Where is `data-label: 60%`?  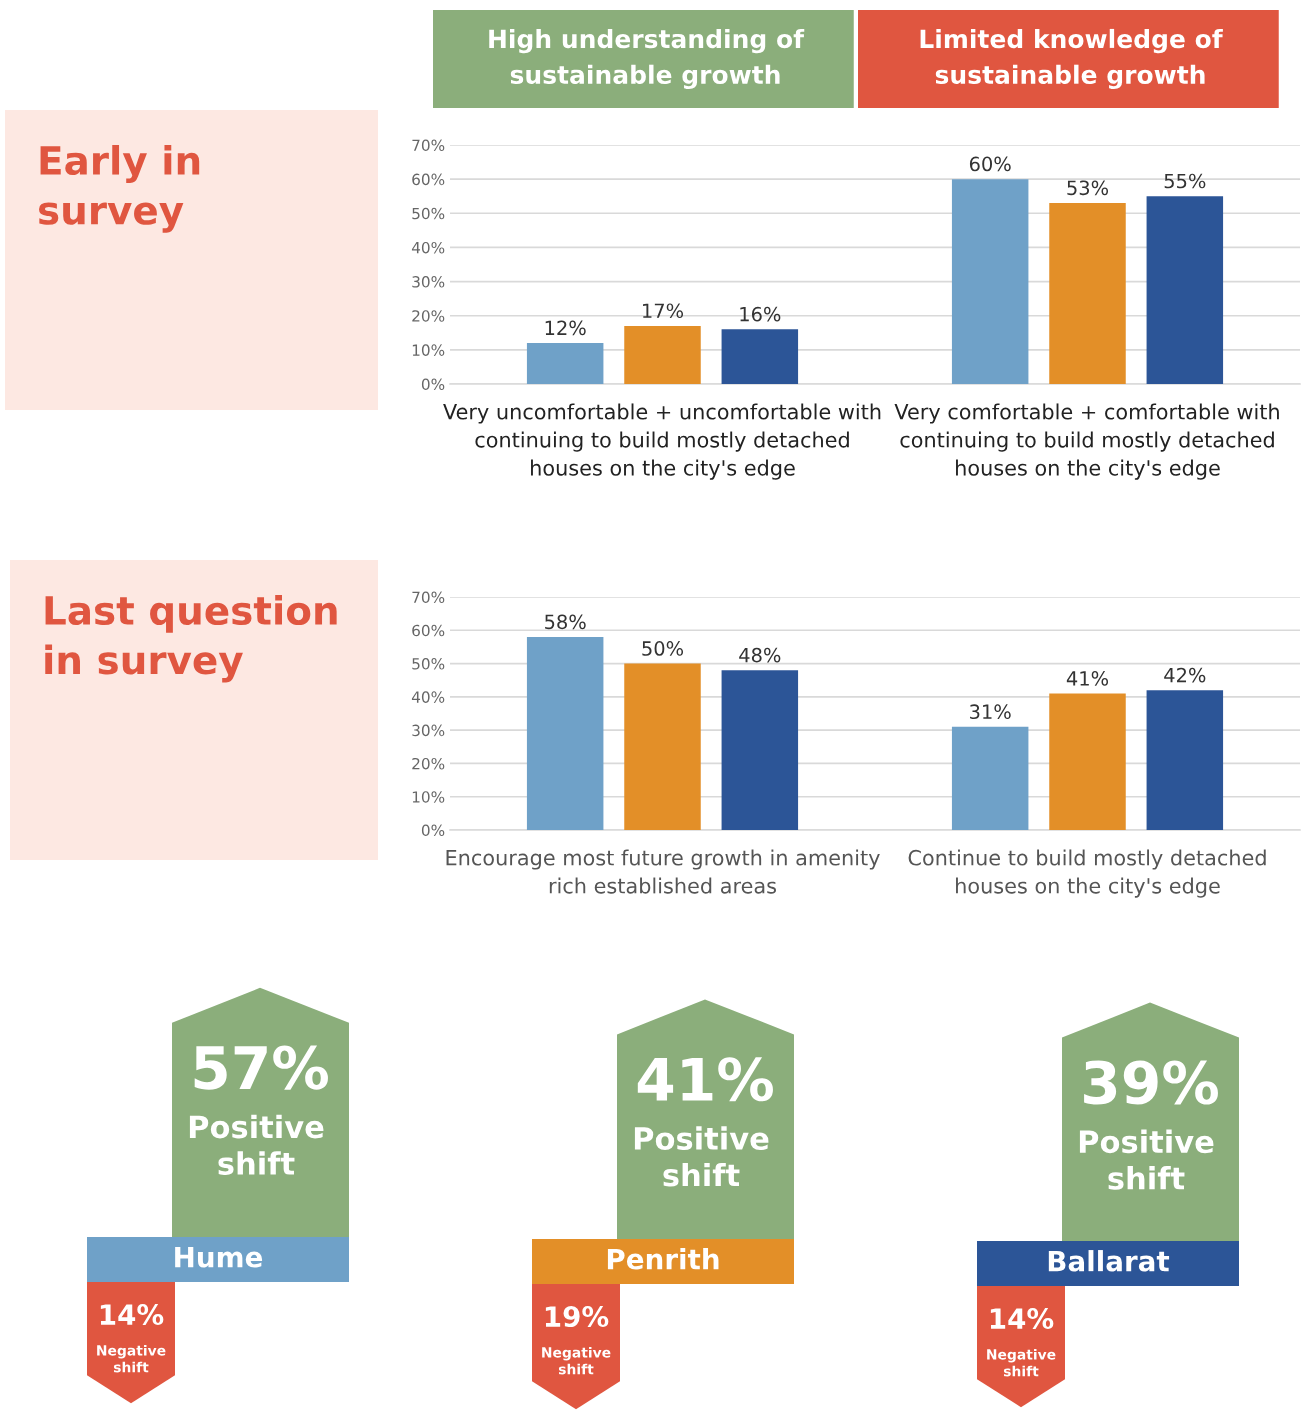 data-label: 60% is located at coordinates (990, 164).